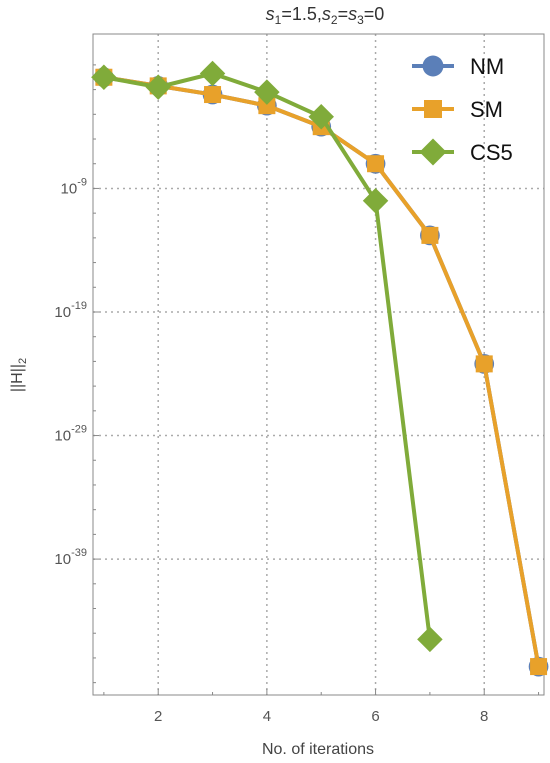 This screenshot has width=550, height=763. What do you see at coordinates (19, 375) in the screenshot?
I see `y-axis-label: ||H||2` at bounding box center [19, 375].